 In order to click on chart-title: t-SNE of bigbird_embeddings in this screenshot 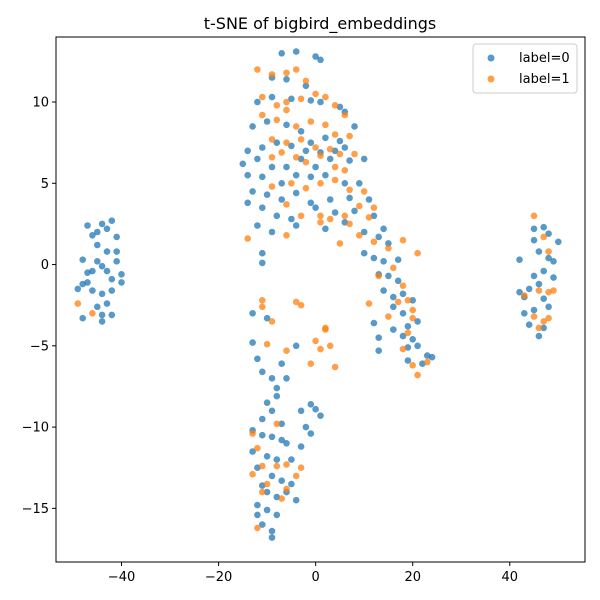, I will do `click(320, 24)`.